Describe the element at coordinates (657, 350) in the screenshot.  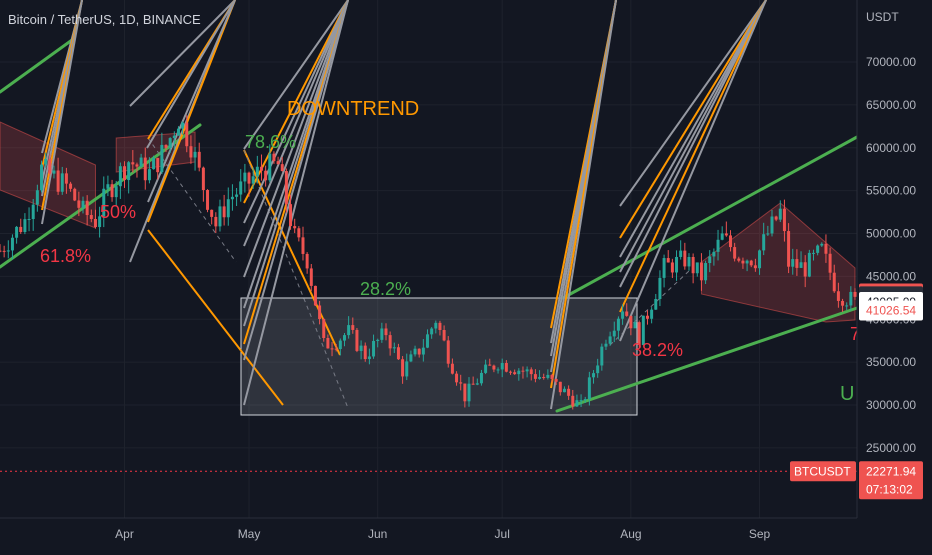
I see `fib-382-label: 38.2%` at that location.